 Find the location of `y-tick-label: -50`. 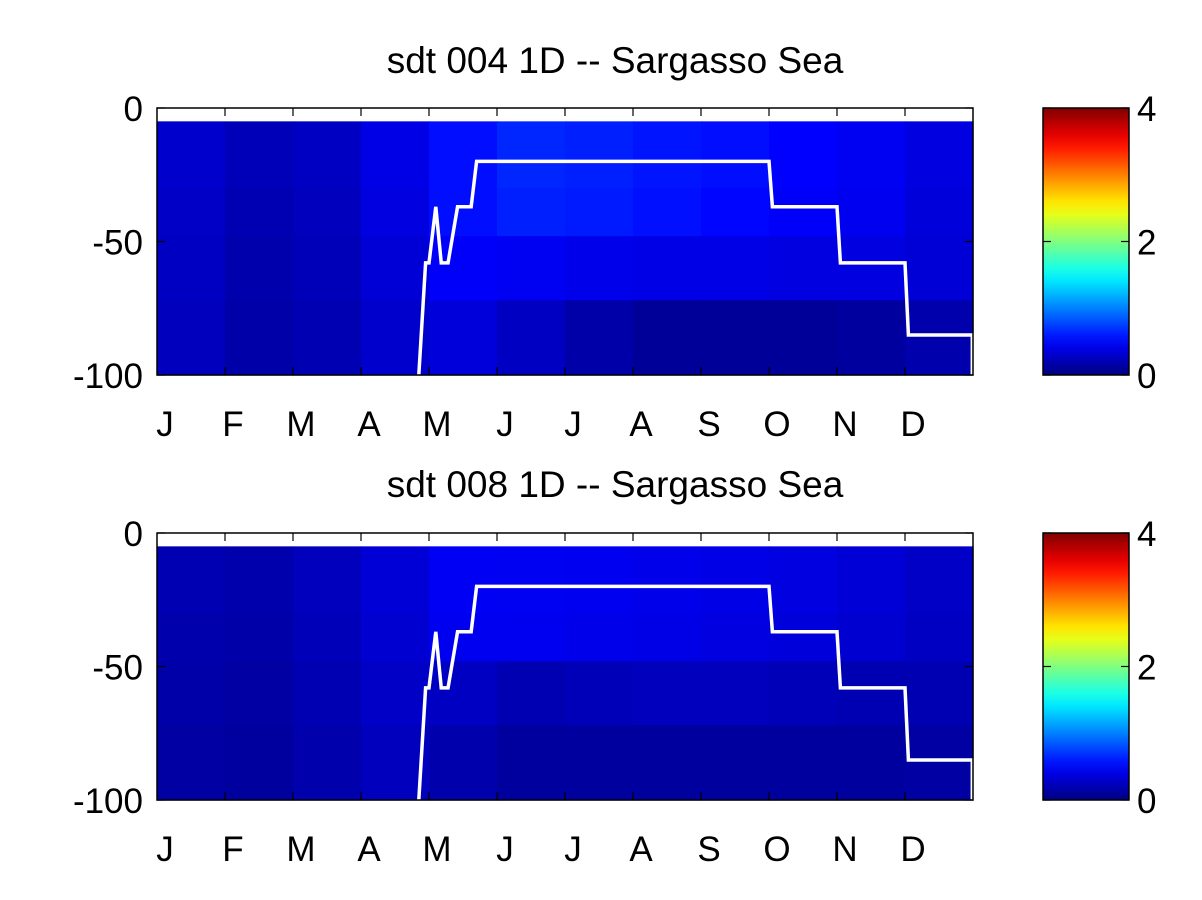

y-tick-label: -50 is located at coordinates (117, 243).